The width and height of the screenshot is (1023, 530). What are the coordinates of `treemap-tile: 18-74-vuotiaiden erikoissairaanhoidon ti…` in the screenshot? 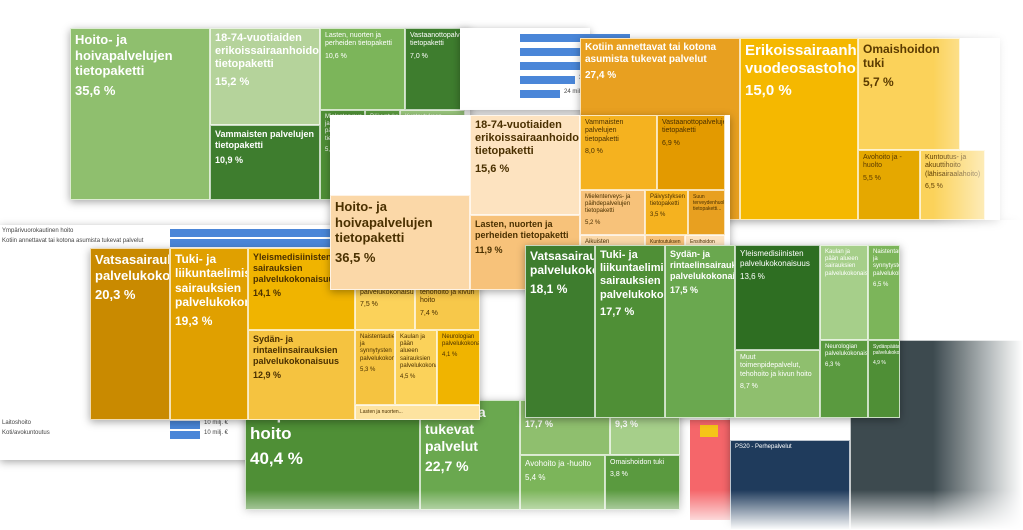 It's located at (265, 76).